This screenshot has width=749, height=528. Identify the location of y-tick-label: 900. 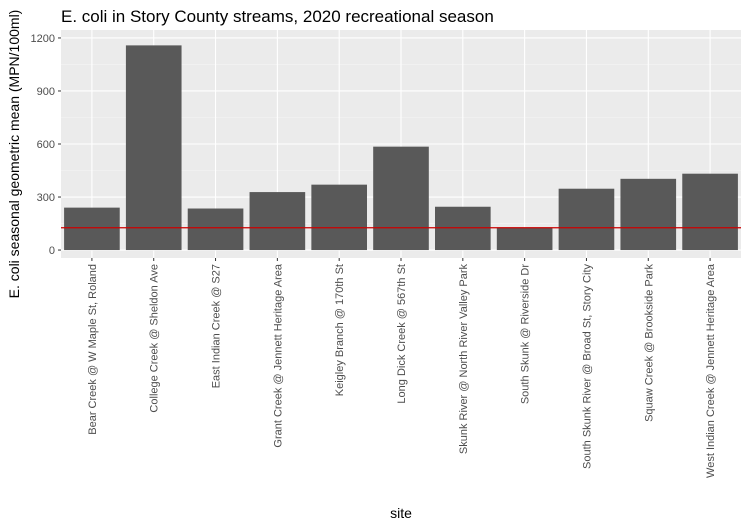
(46, 92).